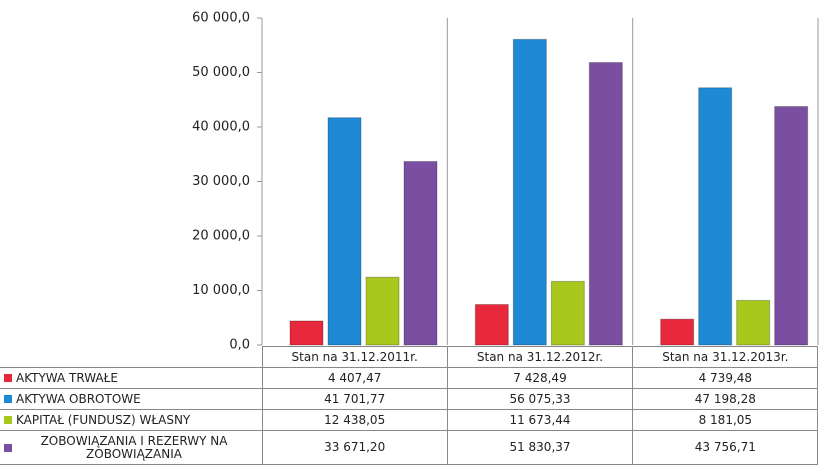 The width and height of the screenshot is (825, 470). What do you see at coordinates (131, 378) in the screenshot?
I see `legend-cell: AKTYWA TRWAŁE` at bounding box center [131, 378].